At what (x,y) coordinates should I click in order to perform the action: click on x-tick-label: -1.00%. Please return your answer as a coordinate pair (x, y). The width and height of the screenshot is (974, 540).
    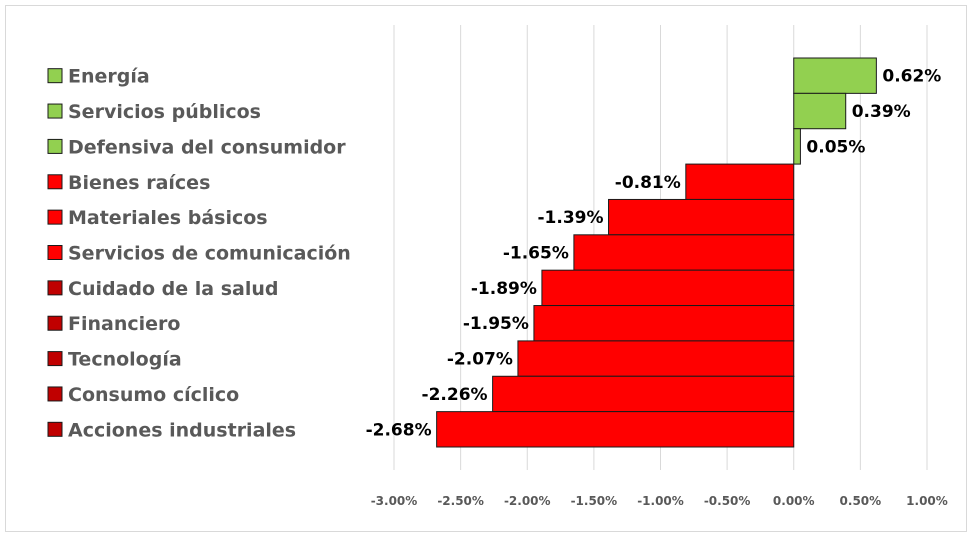
    Looking at the image, I should click on (660, 501).